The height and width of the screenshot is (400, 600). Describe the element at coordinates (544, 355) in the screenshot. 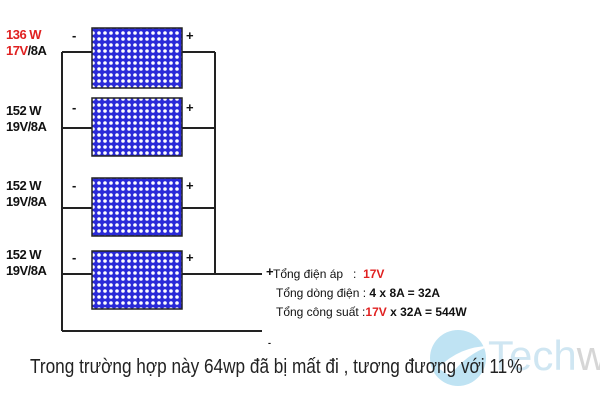

I see `svg-text: Techway` at that location.